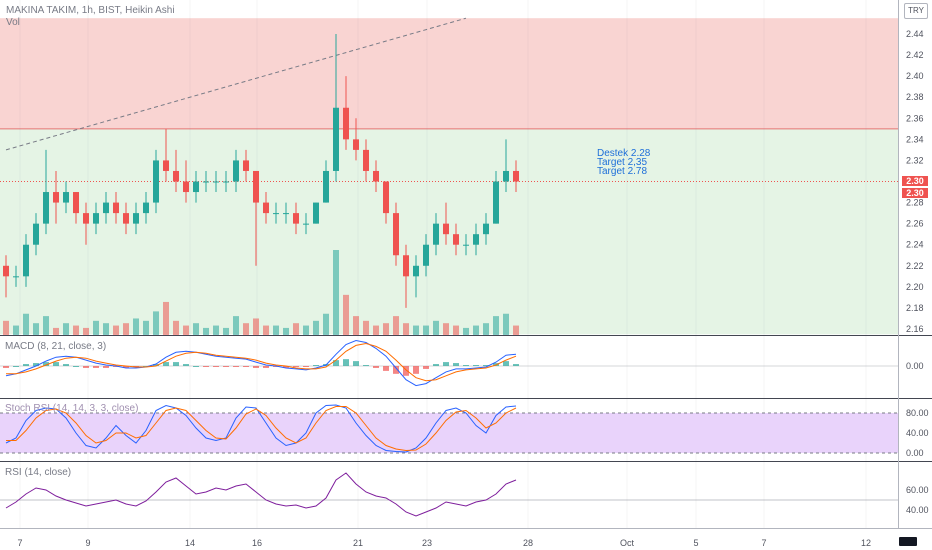 The height and width of the screenshot is (550, 932). What do you see at coordinates (449, 433) in the screenshot?
I see `stoch-band` at bounding box center [449, 433].